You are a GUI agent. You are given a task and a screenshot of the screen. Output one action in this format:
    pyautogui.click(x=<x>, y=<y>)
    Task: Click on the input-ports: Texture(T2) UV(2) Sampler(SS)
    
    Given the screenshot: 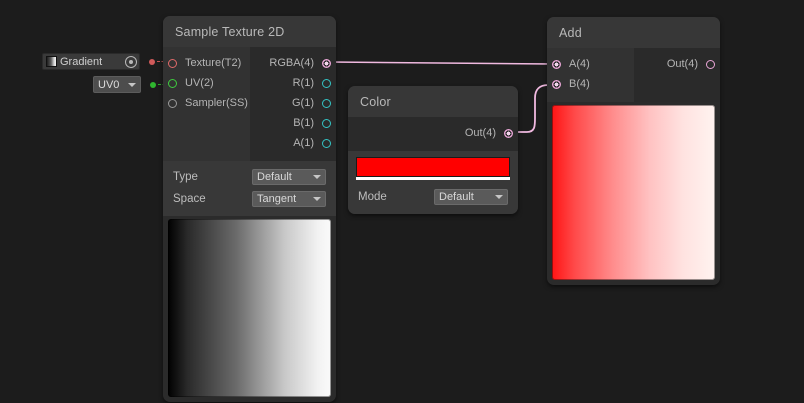 What is the action you would take?
    pyautogui.click(x=206, y=104)
    